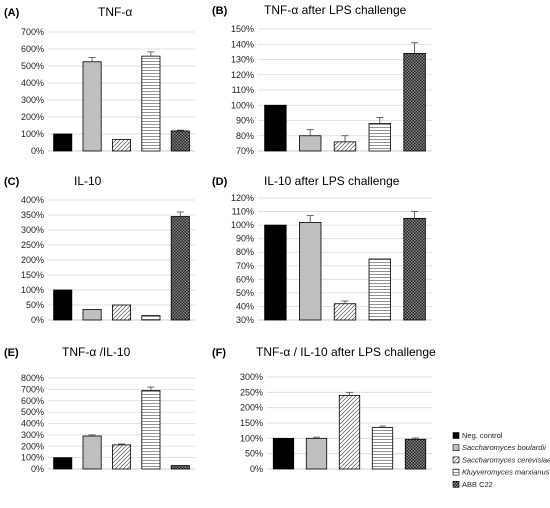  I want to click on y-tick-label: 800%, so click(32, 378).